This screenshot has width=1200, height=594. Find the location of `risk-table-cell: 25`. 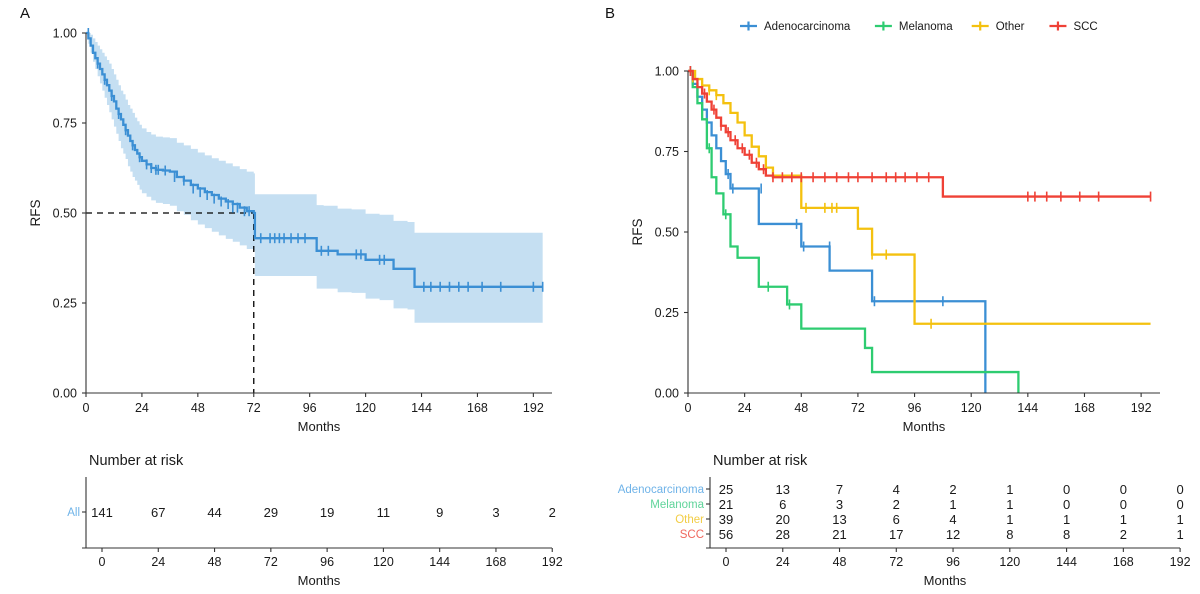

risk-table-cell: 25 is located at coordinates (726, 489).